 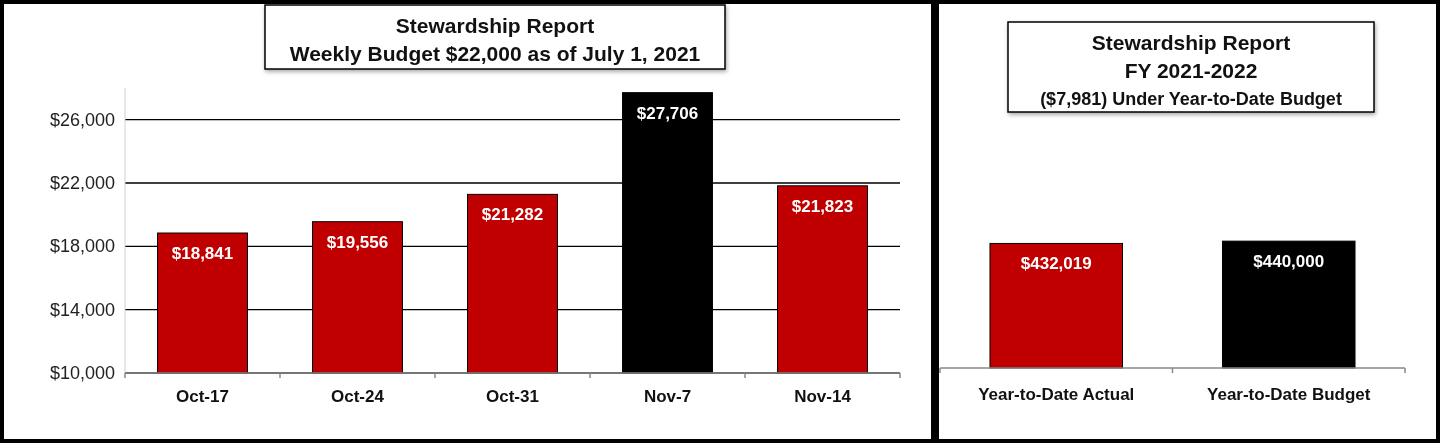 What do you see at coordinates (667, 113) in the screenshot?
I see `data-label: $27,706` at bounding box center [667, 113].